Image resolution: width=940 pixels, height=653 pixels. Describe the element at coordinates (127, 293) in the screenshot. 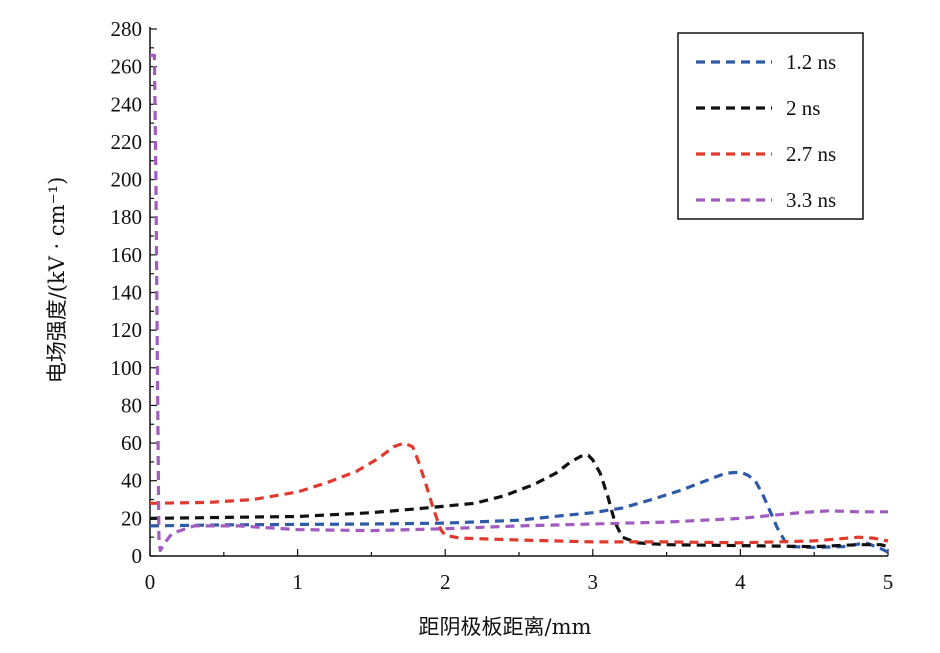

I see `y-tick-label: 140` at that location.